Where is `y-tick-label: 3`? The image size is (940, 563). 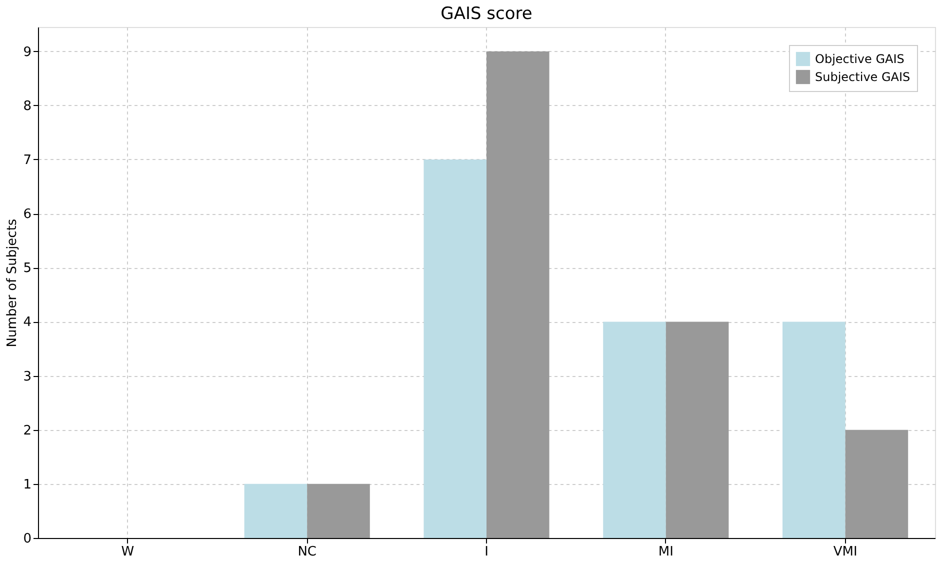
y-tick-label: 3 is located at coordinates (27, 376).